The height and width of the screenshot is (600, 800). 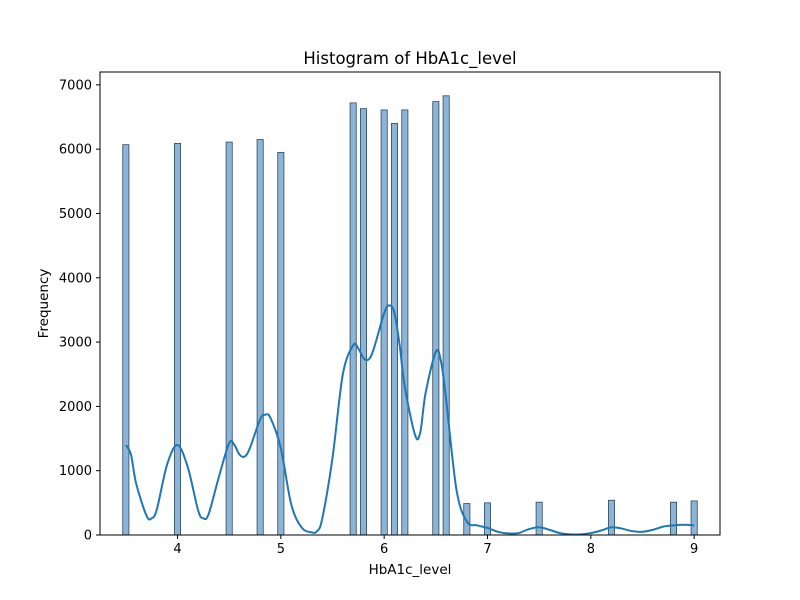 What do you see at coordinates (410, 570) in the screenshot?
I see `x-axis-label: HbA1c_level` at bounding box center [410, 570].